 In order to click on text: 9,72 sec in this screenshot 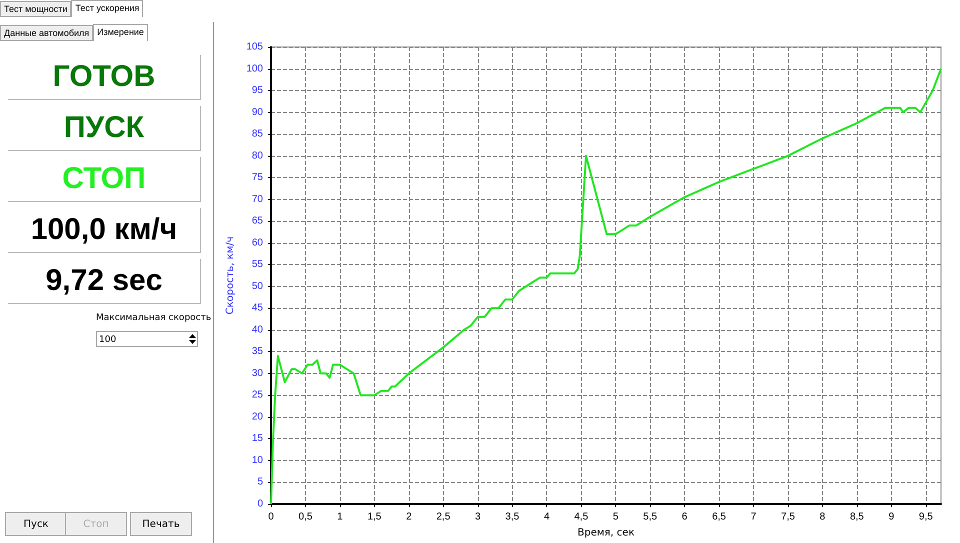, I will do `click(104, 281)`.